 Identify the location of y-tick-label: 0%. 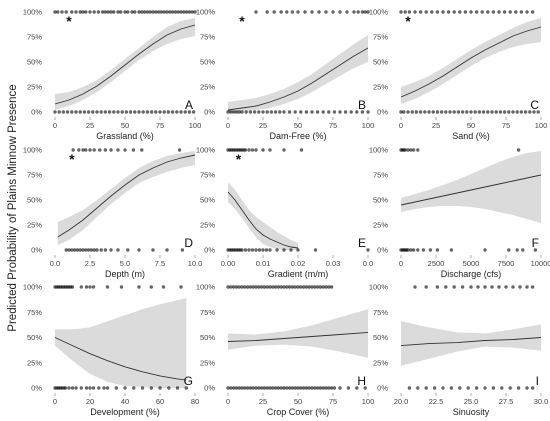
(209, 388).